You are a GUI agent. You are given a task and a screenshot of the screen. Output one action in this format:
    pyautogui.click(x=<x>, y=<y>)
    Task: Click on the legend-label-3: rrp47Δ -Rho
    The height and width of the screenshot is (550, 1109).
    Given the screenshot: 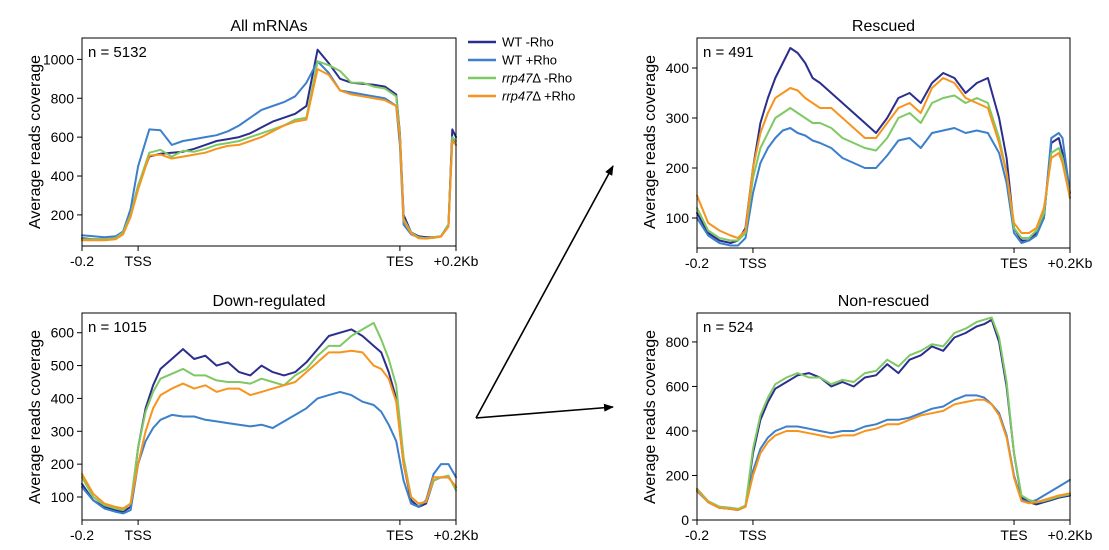 What is the action you would take?
    pyautogui.click(x=537, y=78)
    